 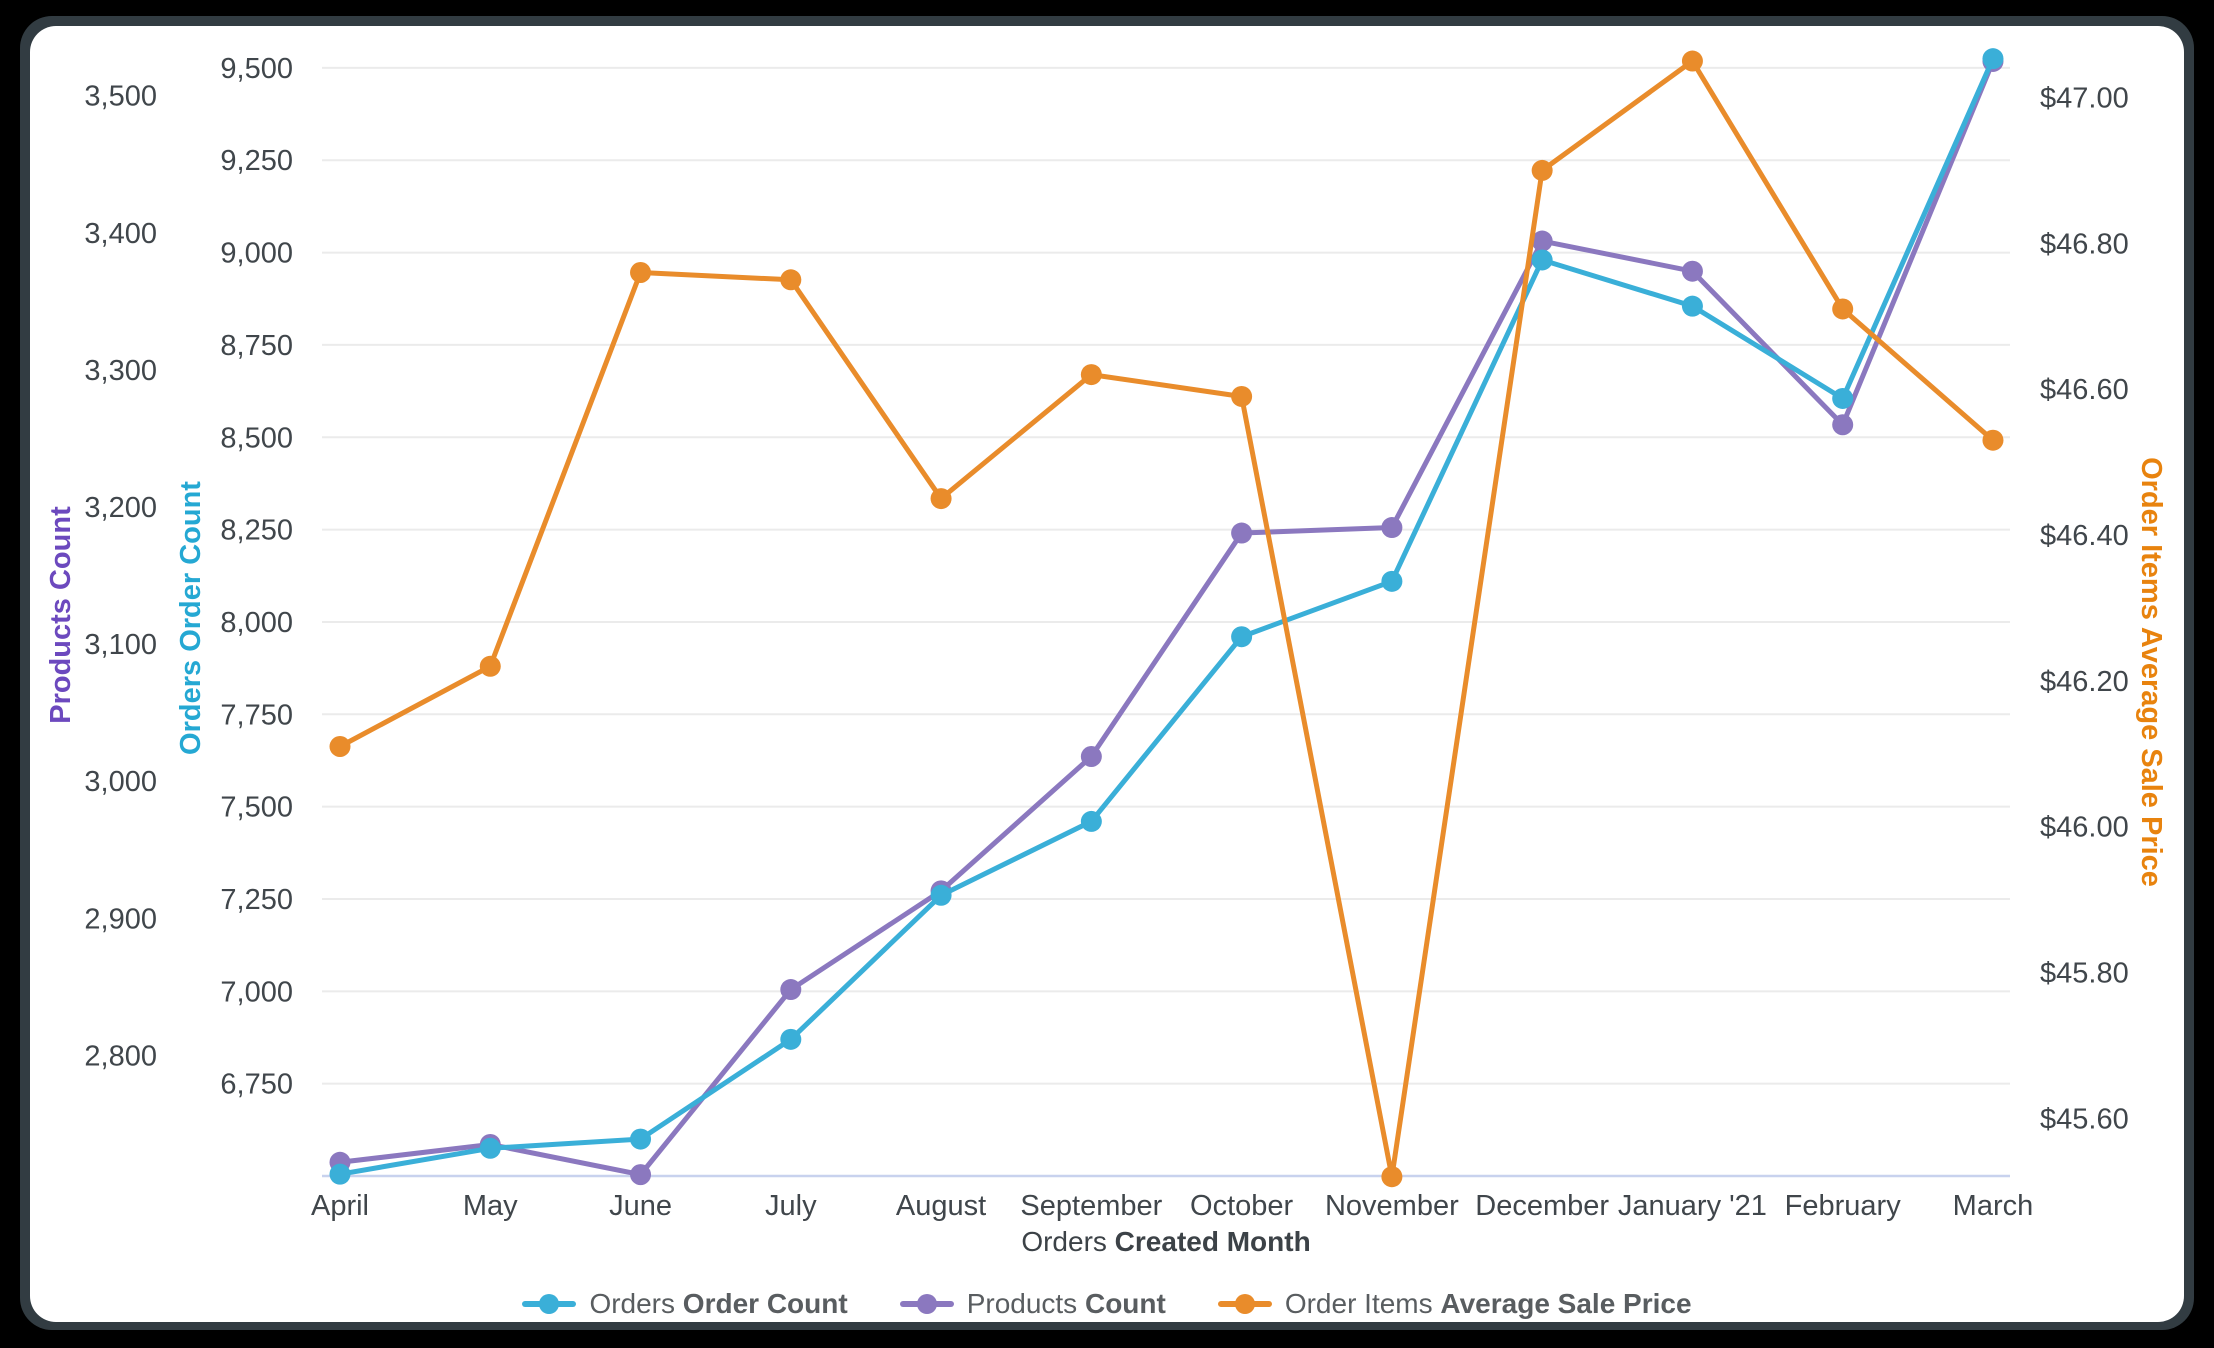 What do you see at coordinates (256, 715) in the screenshot?
I see `tick-label-orders: 7,750` at bounding box center [256, 715].